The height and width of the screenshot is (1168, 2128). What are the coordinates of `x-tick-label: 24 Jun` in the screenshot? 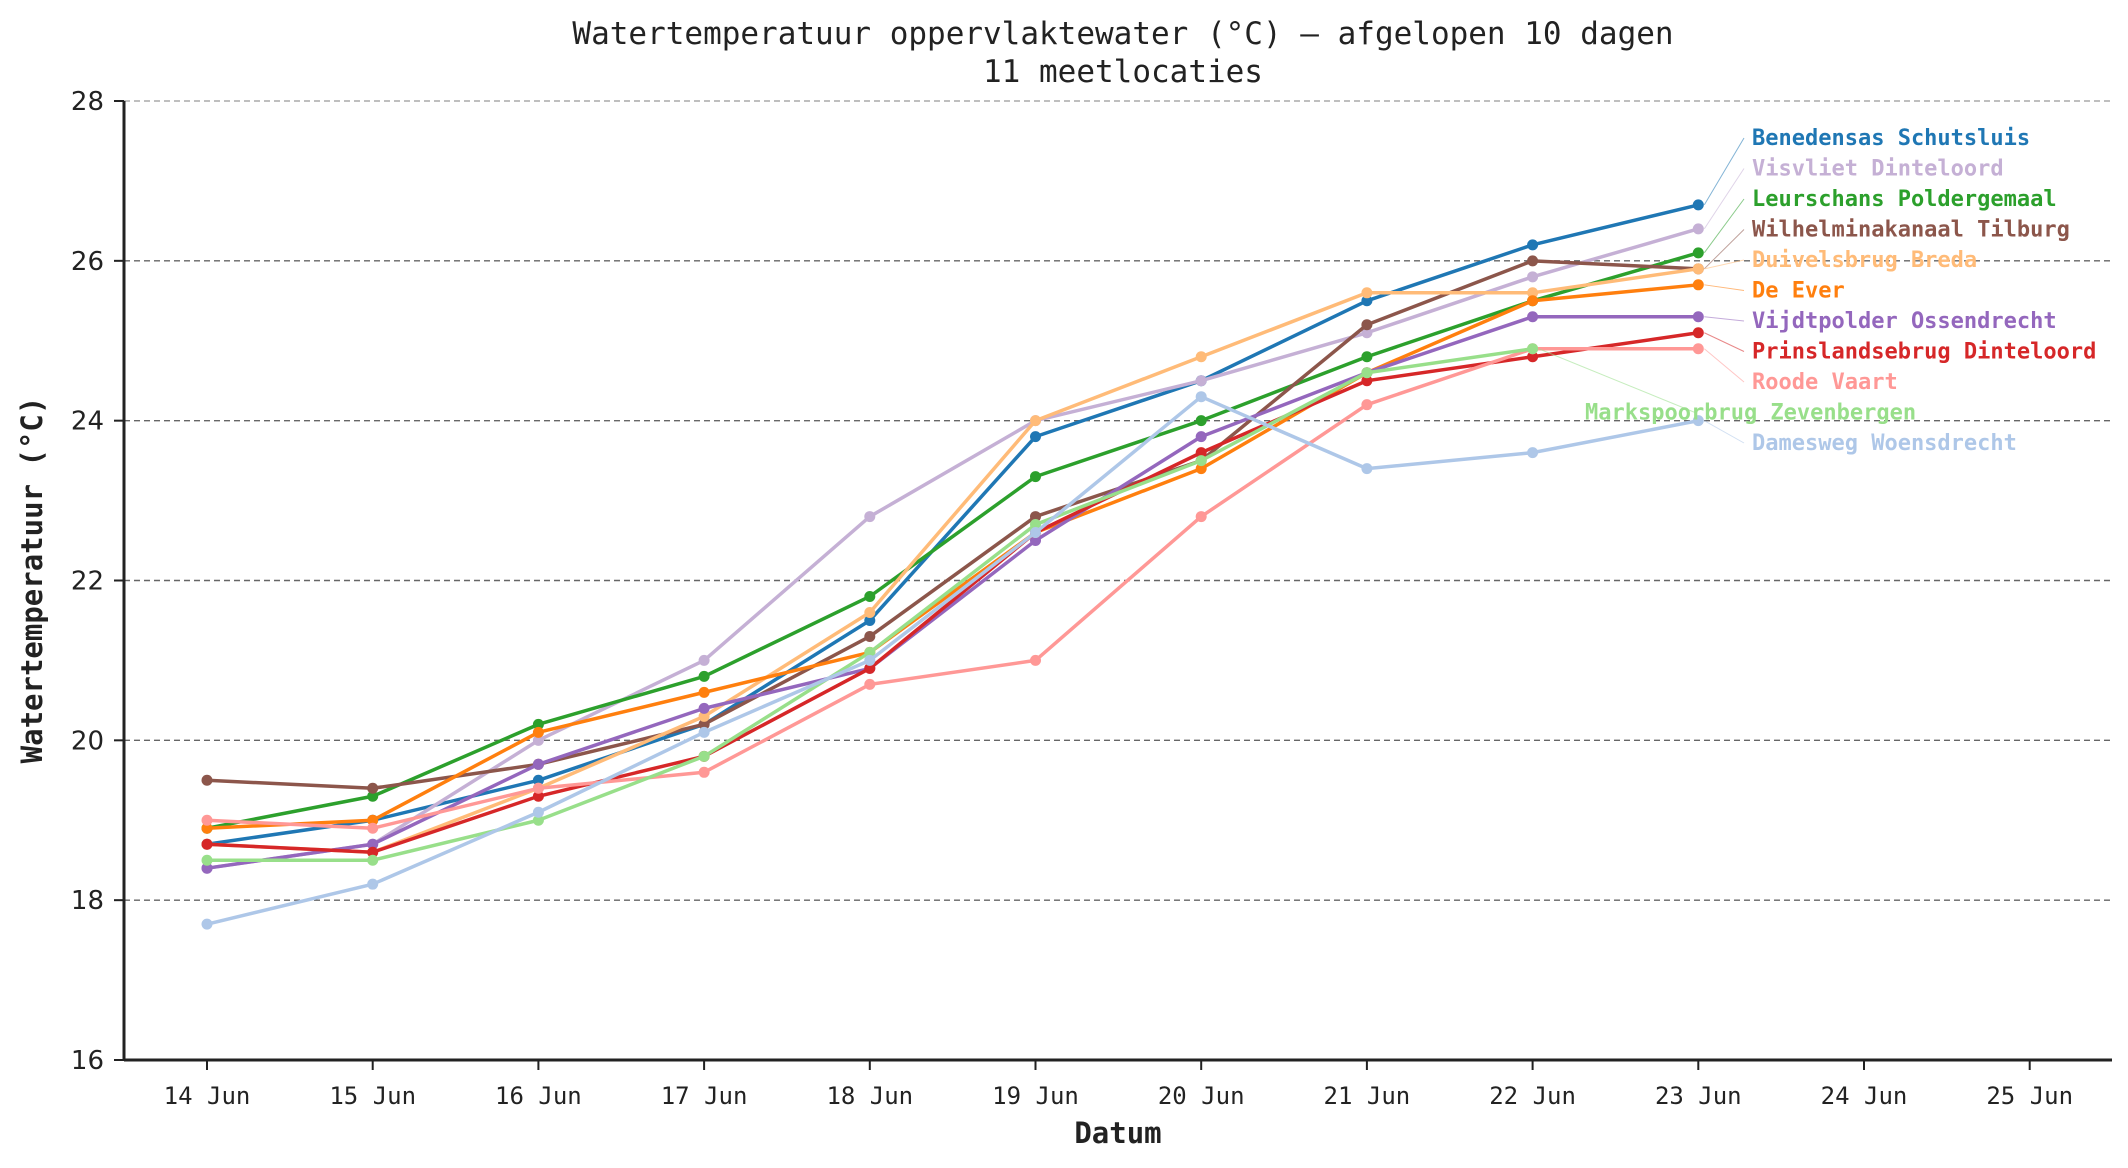 It's located at (1864, 1096).